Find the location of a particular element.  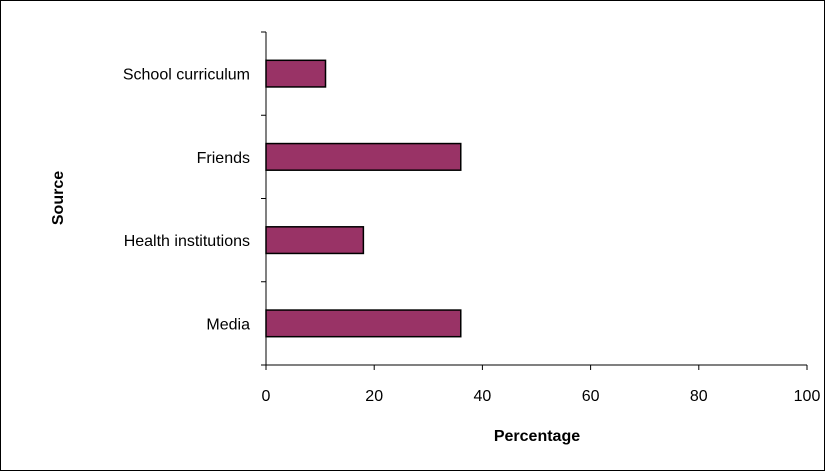

bar-school-curriculum is located at coordinates (296, 73).